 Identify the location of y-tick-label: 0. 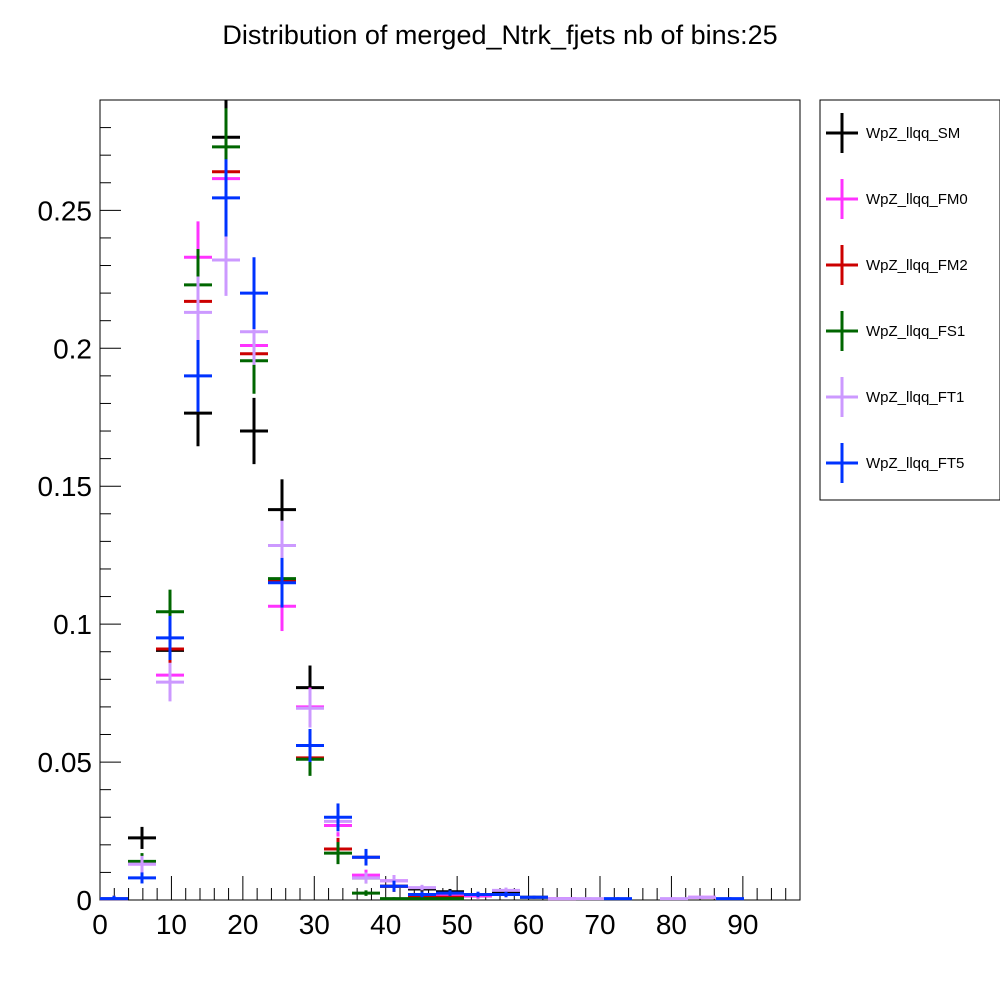
(84, 900).